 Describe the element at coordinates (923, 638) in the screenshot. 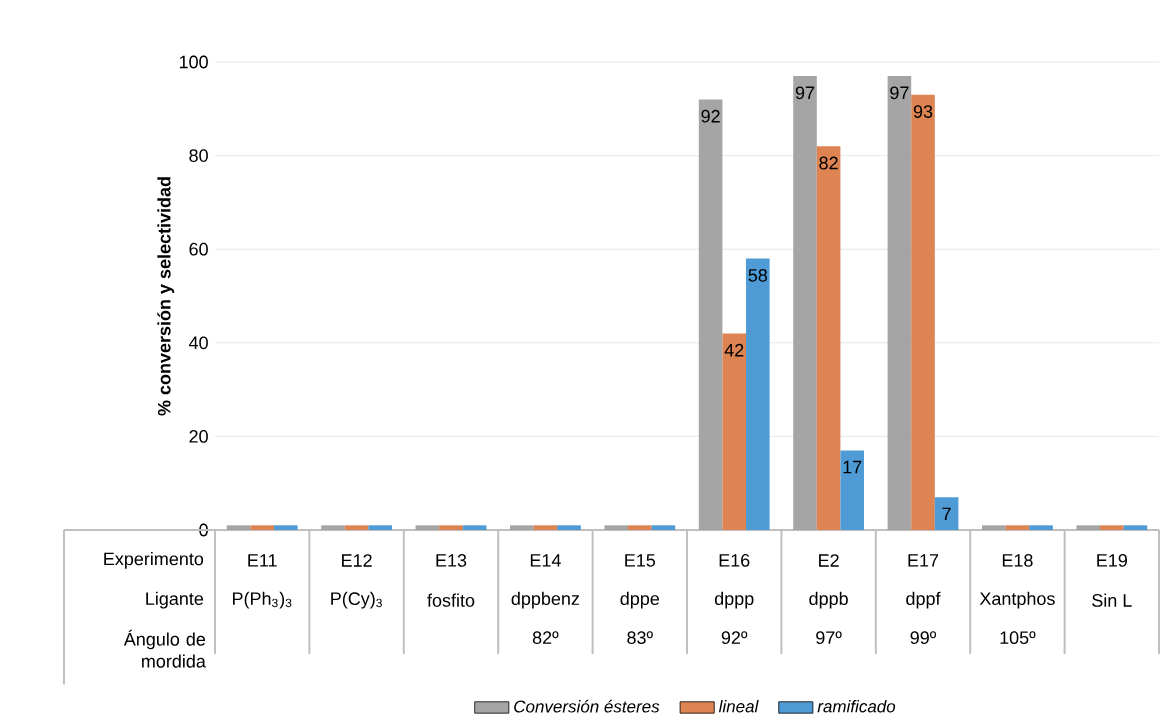

I see `text: 99º` at that location.